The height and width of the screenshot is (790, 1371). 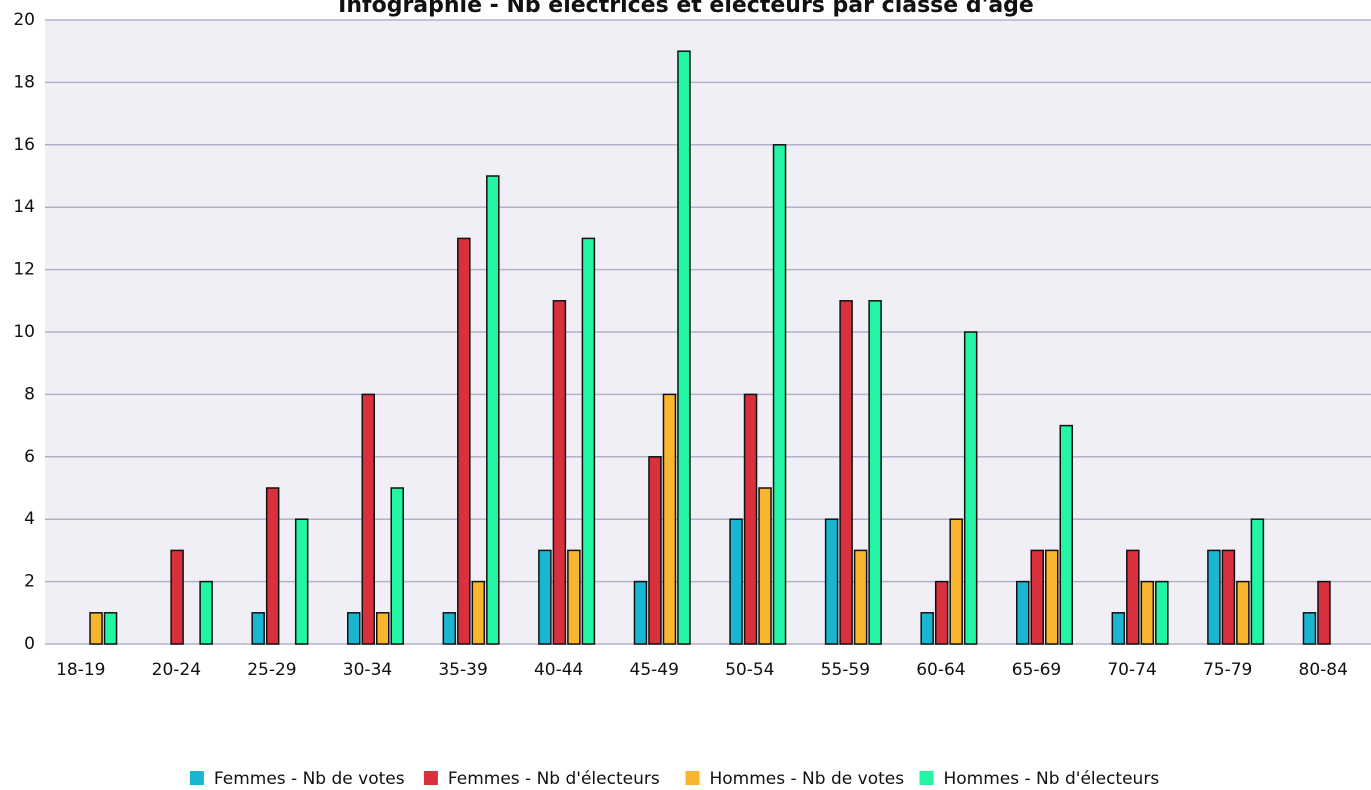 I want to click on y-tick-label: 12, so click(x=24, y=270).